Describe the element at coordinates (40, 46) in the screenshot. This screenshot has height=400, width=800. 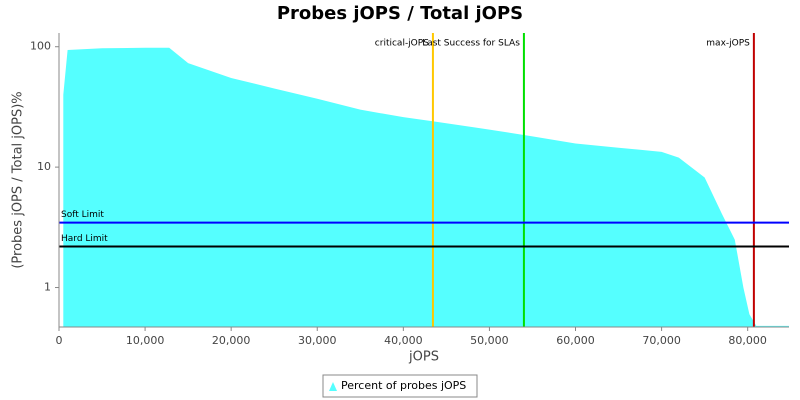
I see `y-tick-label: 100` at that location.